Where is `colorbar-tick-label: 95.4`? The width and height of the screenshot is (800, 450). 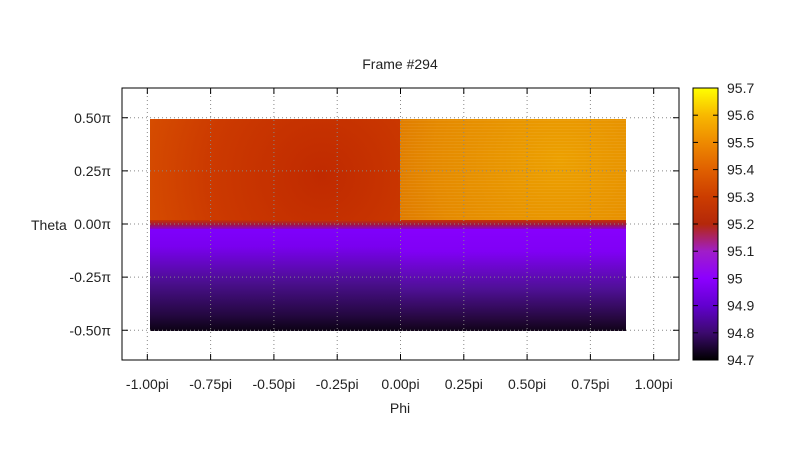 colorbar-tick-label: 95.4 is located at coordinates (740, 170).